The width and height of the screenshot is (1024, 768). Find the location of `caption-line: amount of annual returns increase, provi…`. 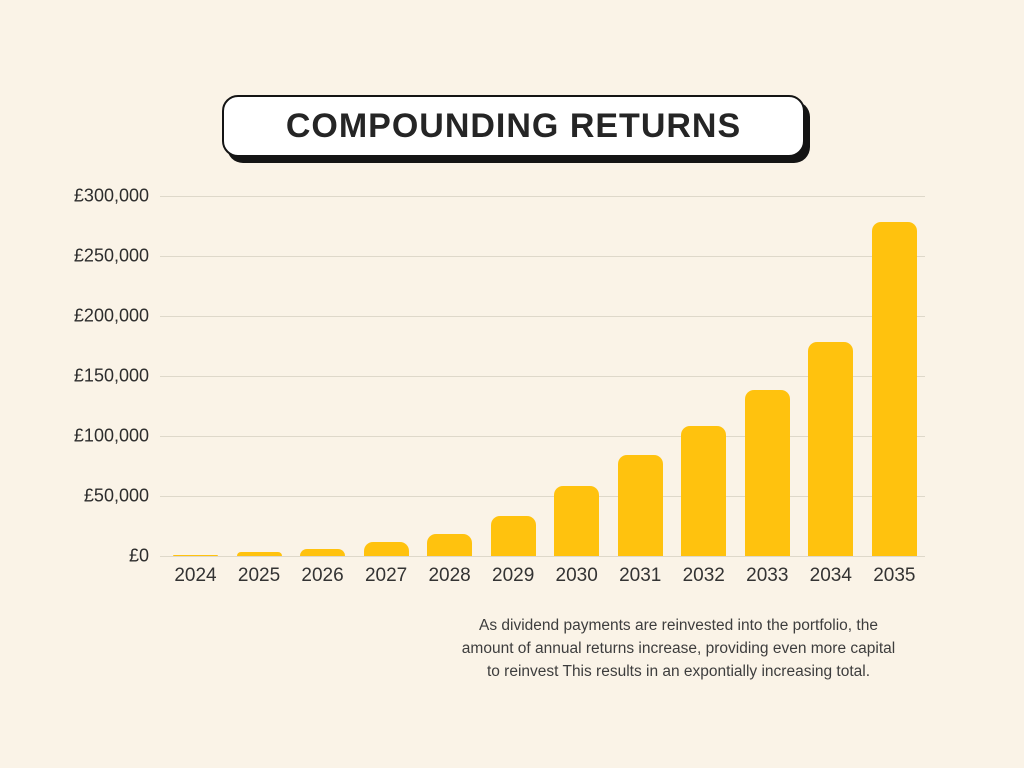

caption-line: amount of annual returns increase, provi… is located at coordinates (678, 648).